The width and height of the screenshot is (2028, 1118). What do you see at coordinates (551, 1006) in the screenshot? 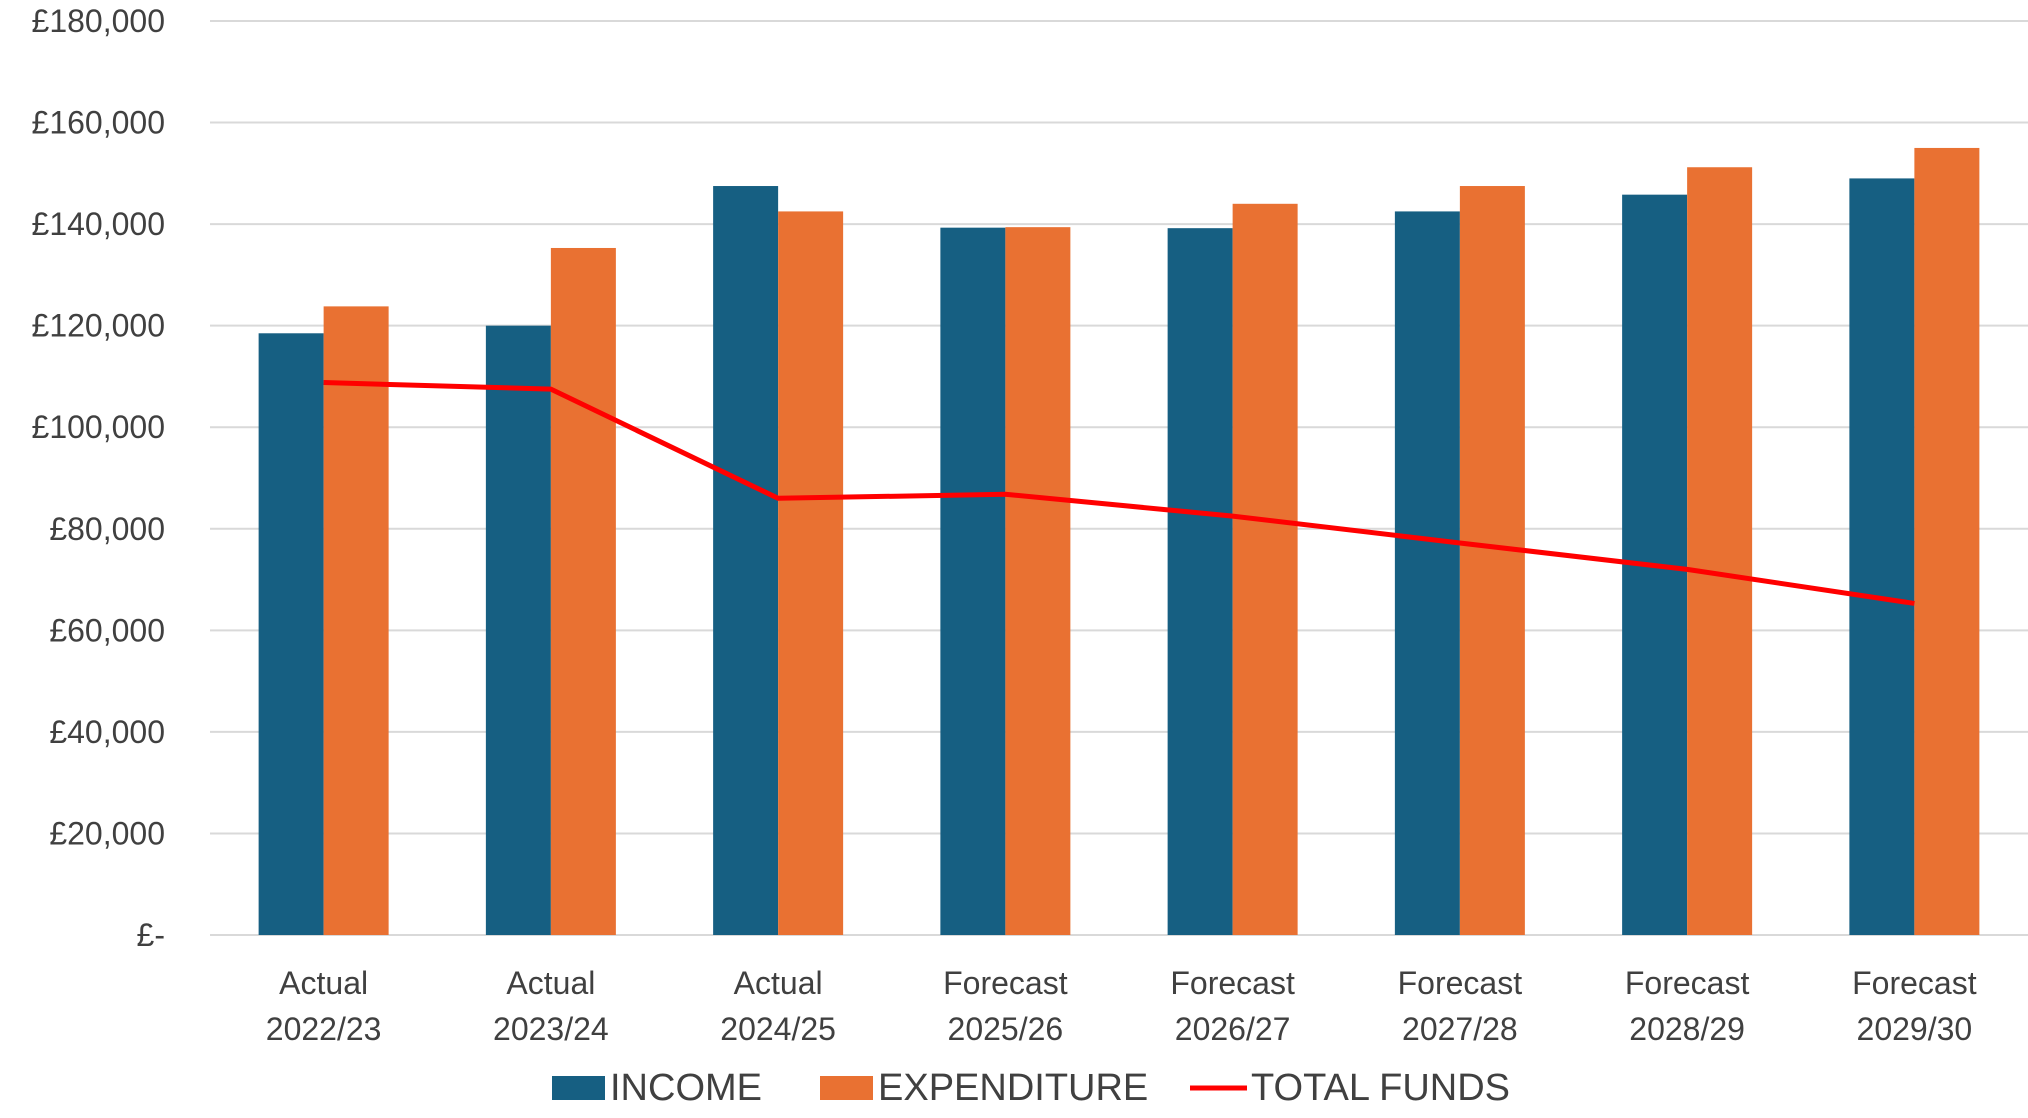
I see `x-tick-label: Actual 2023/24` at bounding box center [551, 1006].